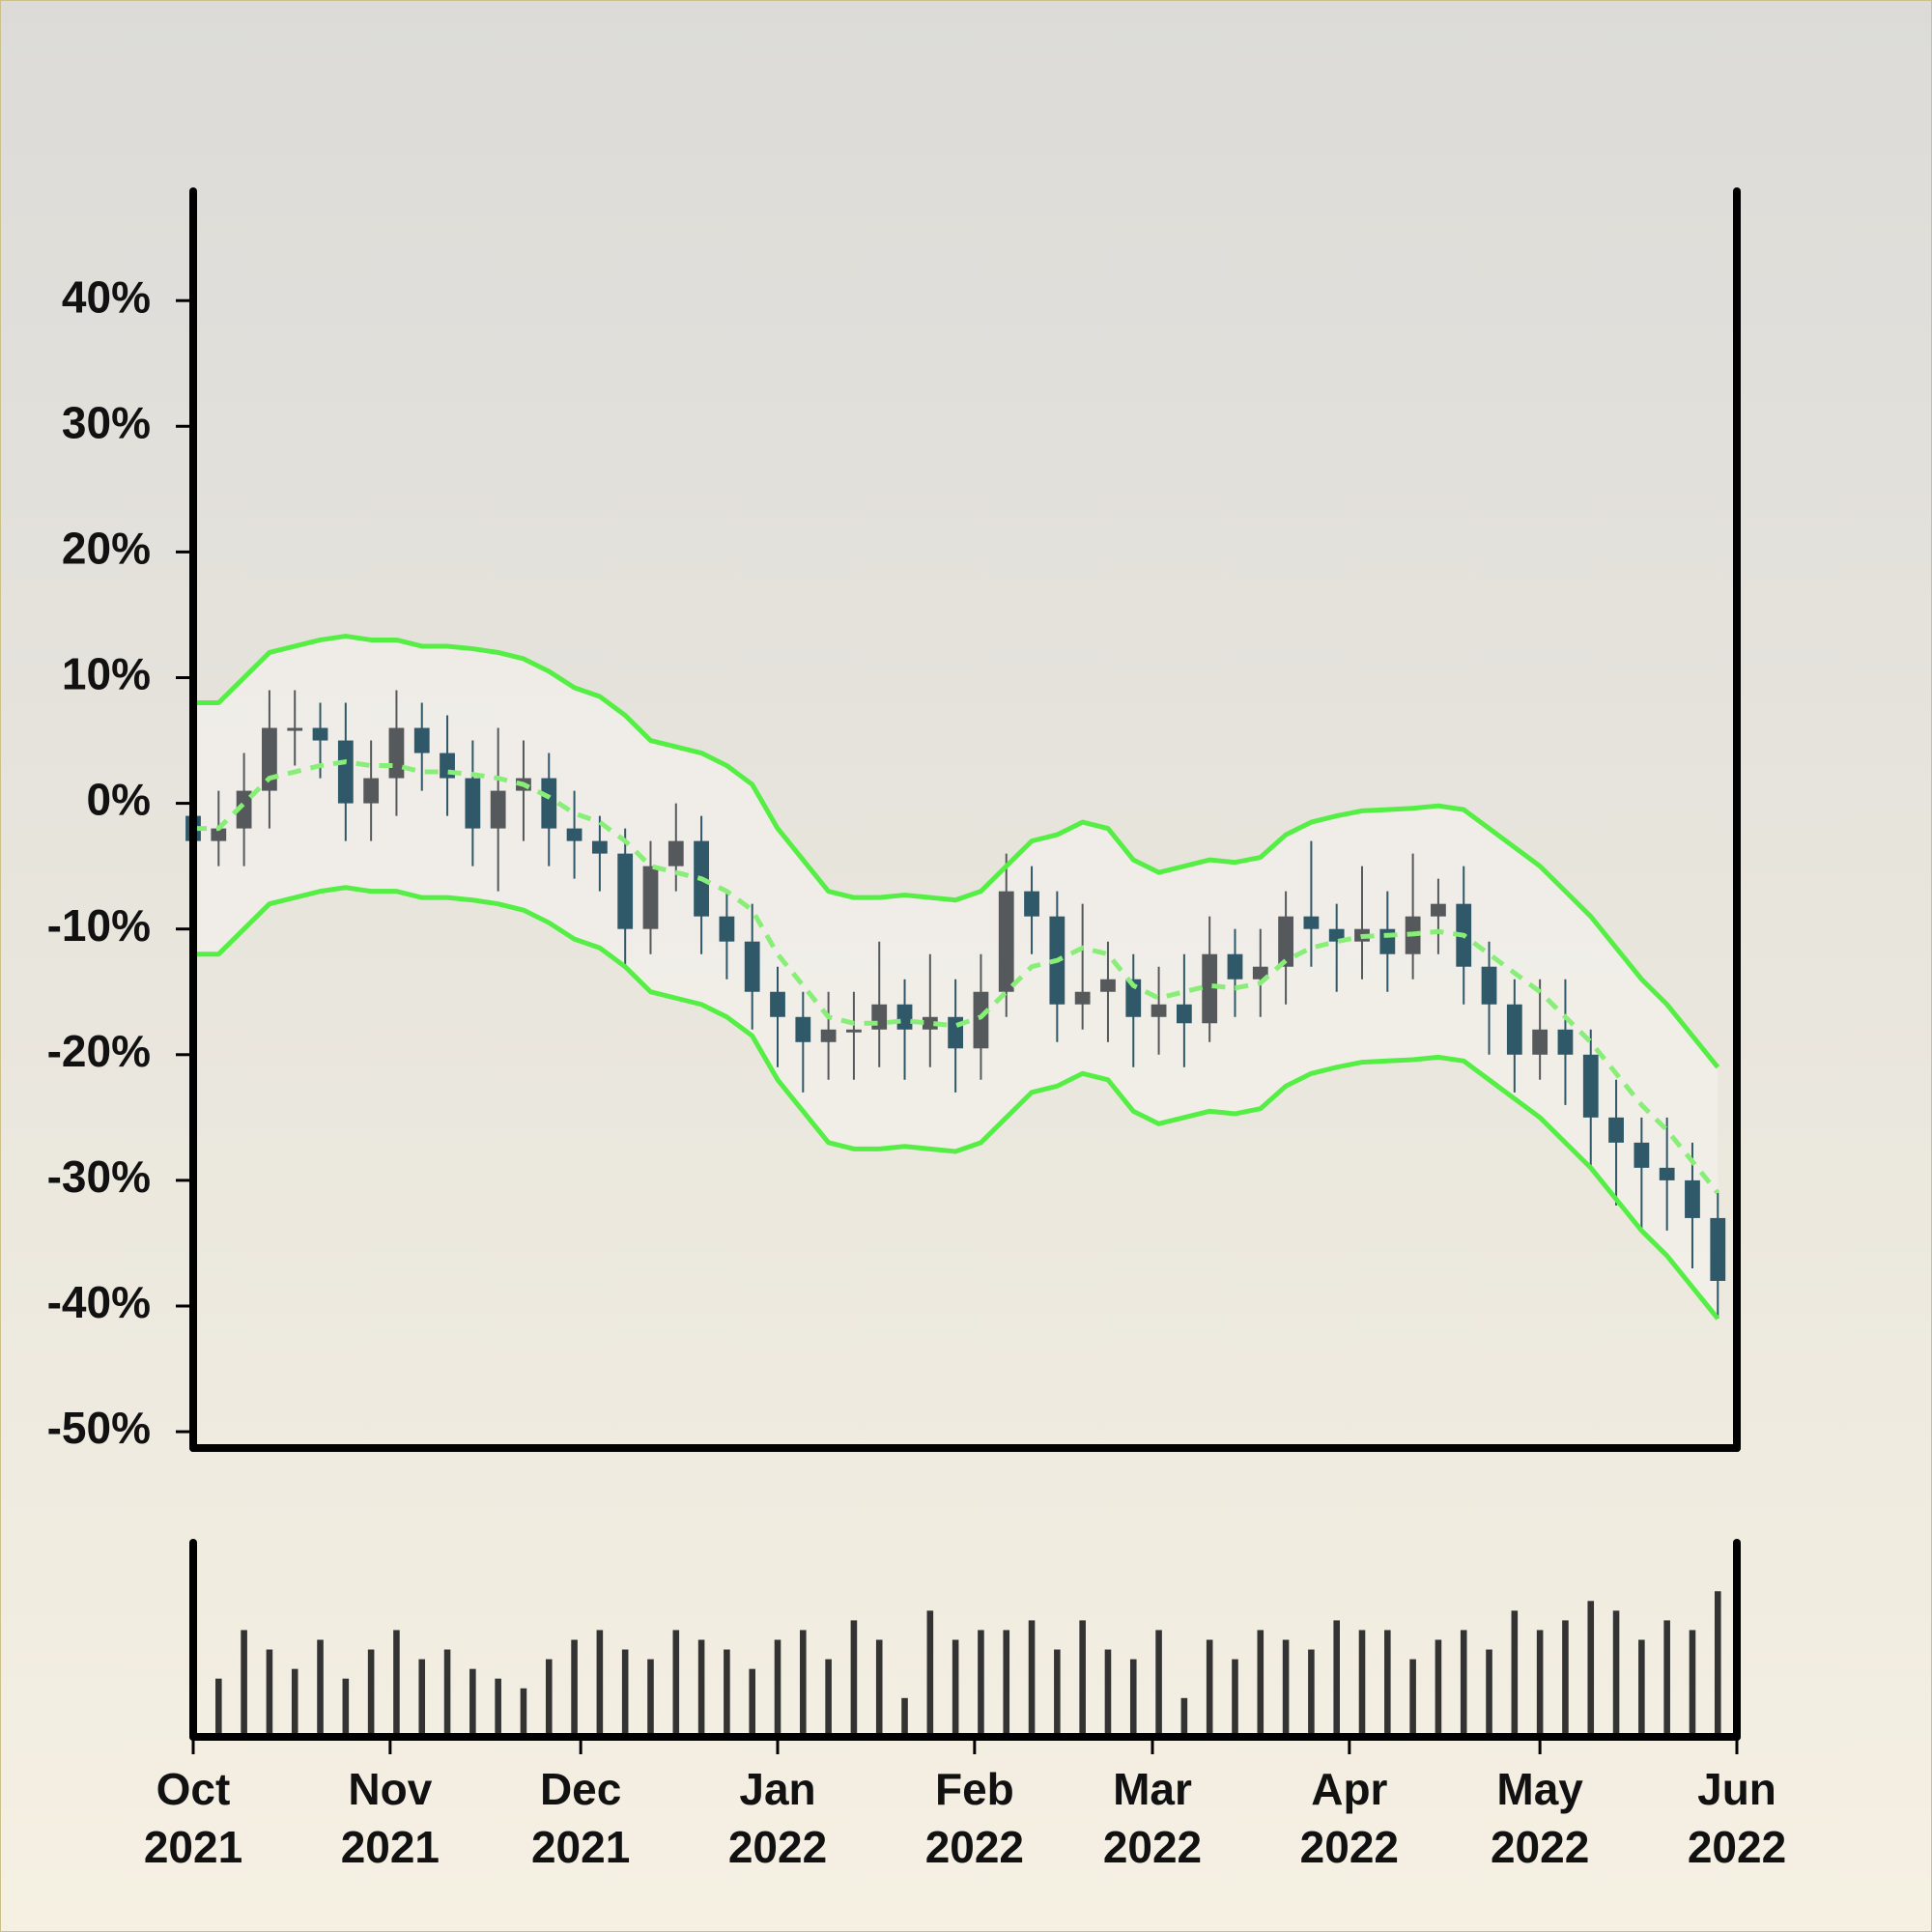 Image resolution: width=1932 pixels, height=1932 pixels. I want to click on y-tick-label: -40%, so click(99, 1302).